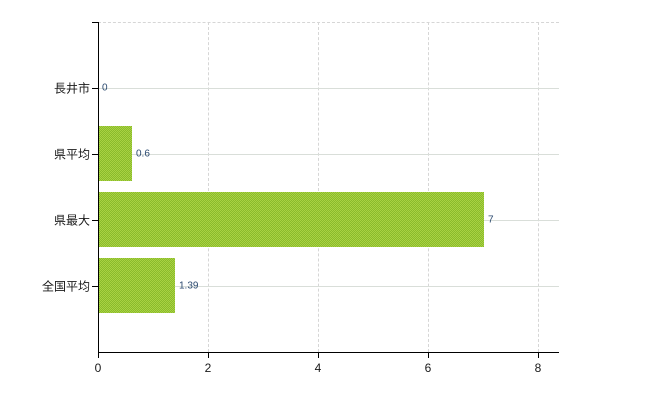 Image resolution: width=650 pixels, height=400 pixels. Describe the element at coordinates (98, 187) in the screenshot. I see `y-axis-line` at that location.